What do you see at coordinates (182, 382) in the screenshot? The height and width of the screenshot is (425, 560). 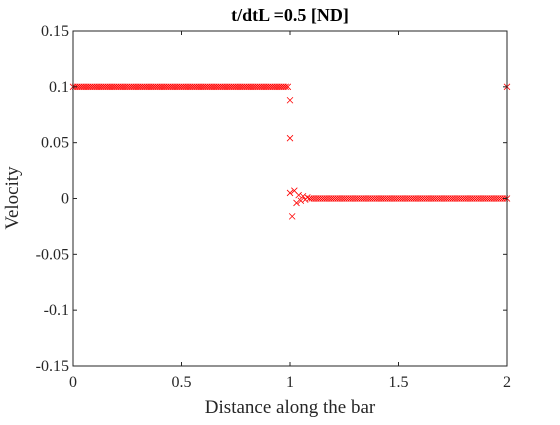 I see `x-tick-label: 0.5` at bounding box center [182, 382].